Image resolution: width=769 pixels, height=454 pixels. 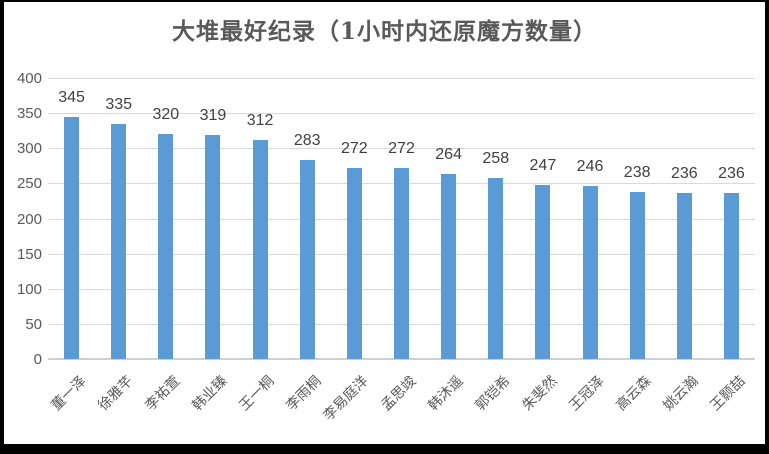 I want to click on bar-value-label: 320, so click(x=166, y=115).